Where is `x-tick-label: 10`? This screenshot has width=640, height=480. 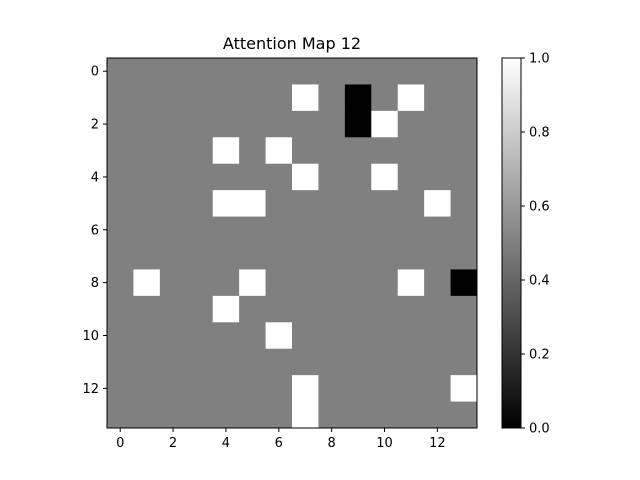 x-tick-label: 10 is located at coordinates (384, 443).